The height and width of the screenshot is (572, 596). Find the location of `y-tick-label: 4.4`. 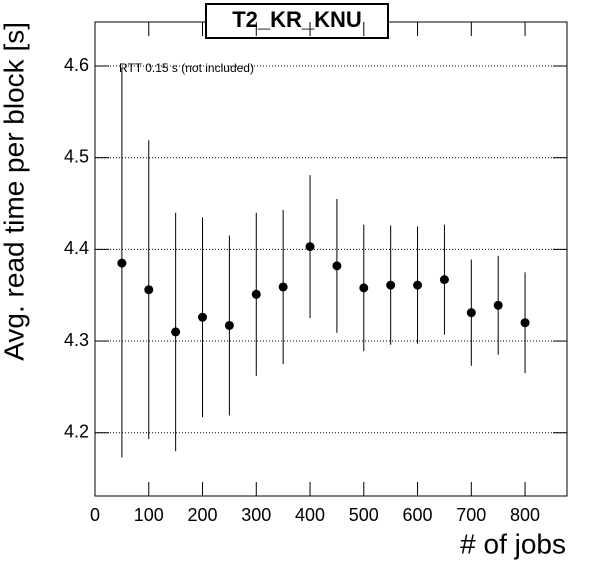

y-tick-label: 4.4 is located at coordinates (76, 248).